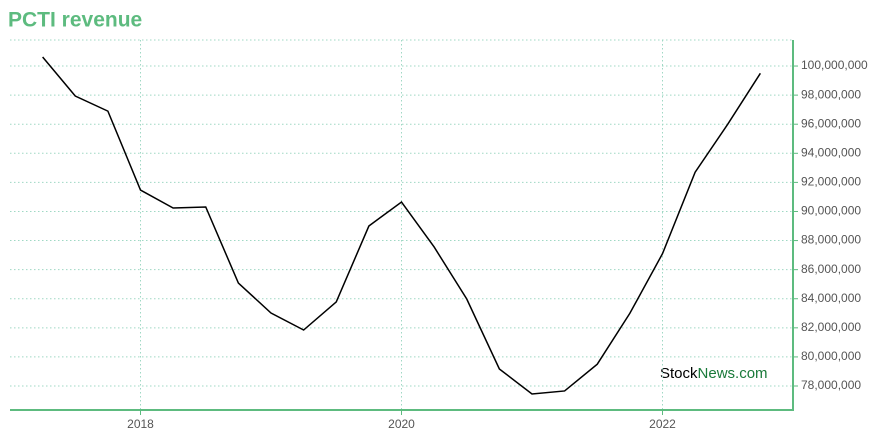 The image size is (880, 440). I want to click on y-tick-label: 94,000,000, so click(831, 152).